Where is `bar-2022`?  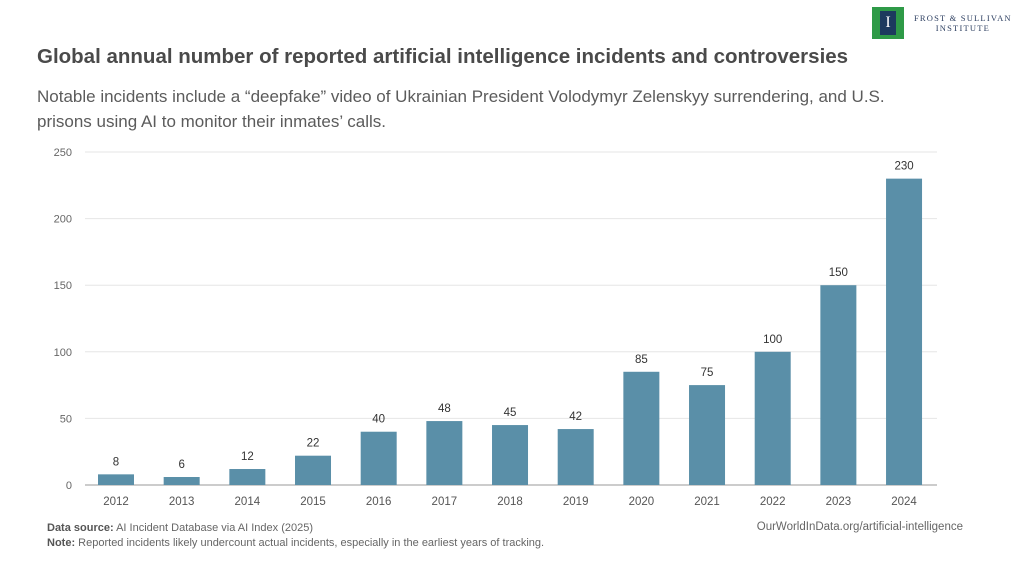 bar-2022 is located at coordinates (772, 418).